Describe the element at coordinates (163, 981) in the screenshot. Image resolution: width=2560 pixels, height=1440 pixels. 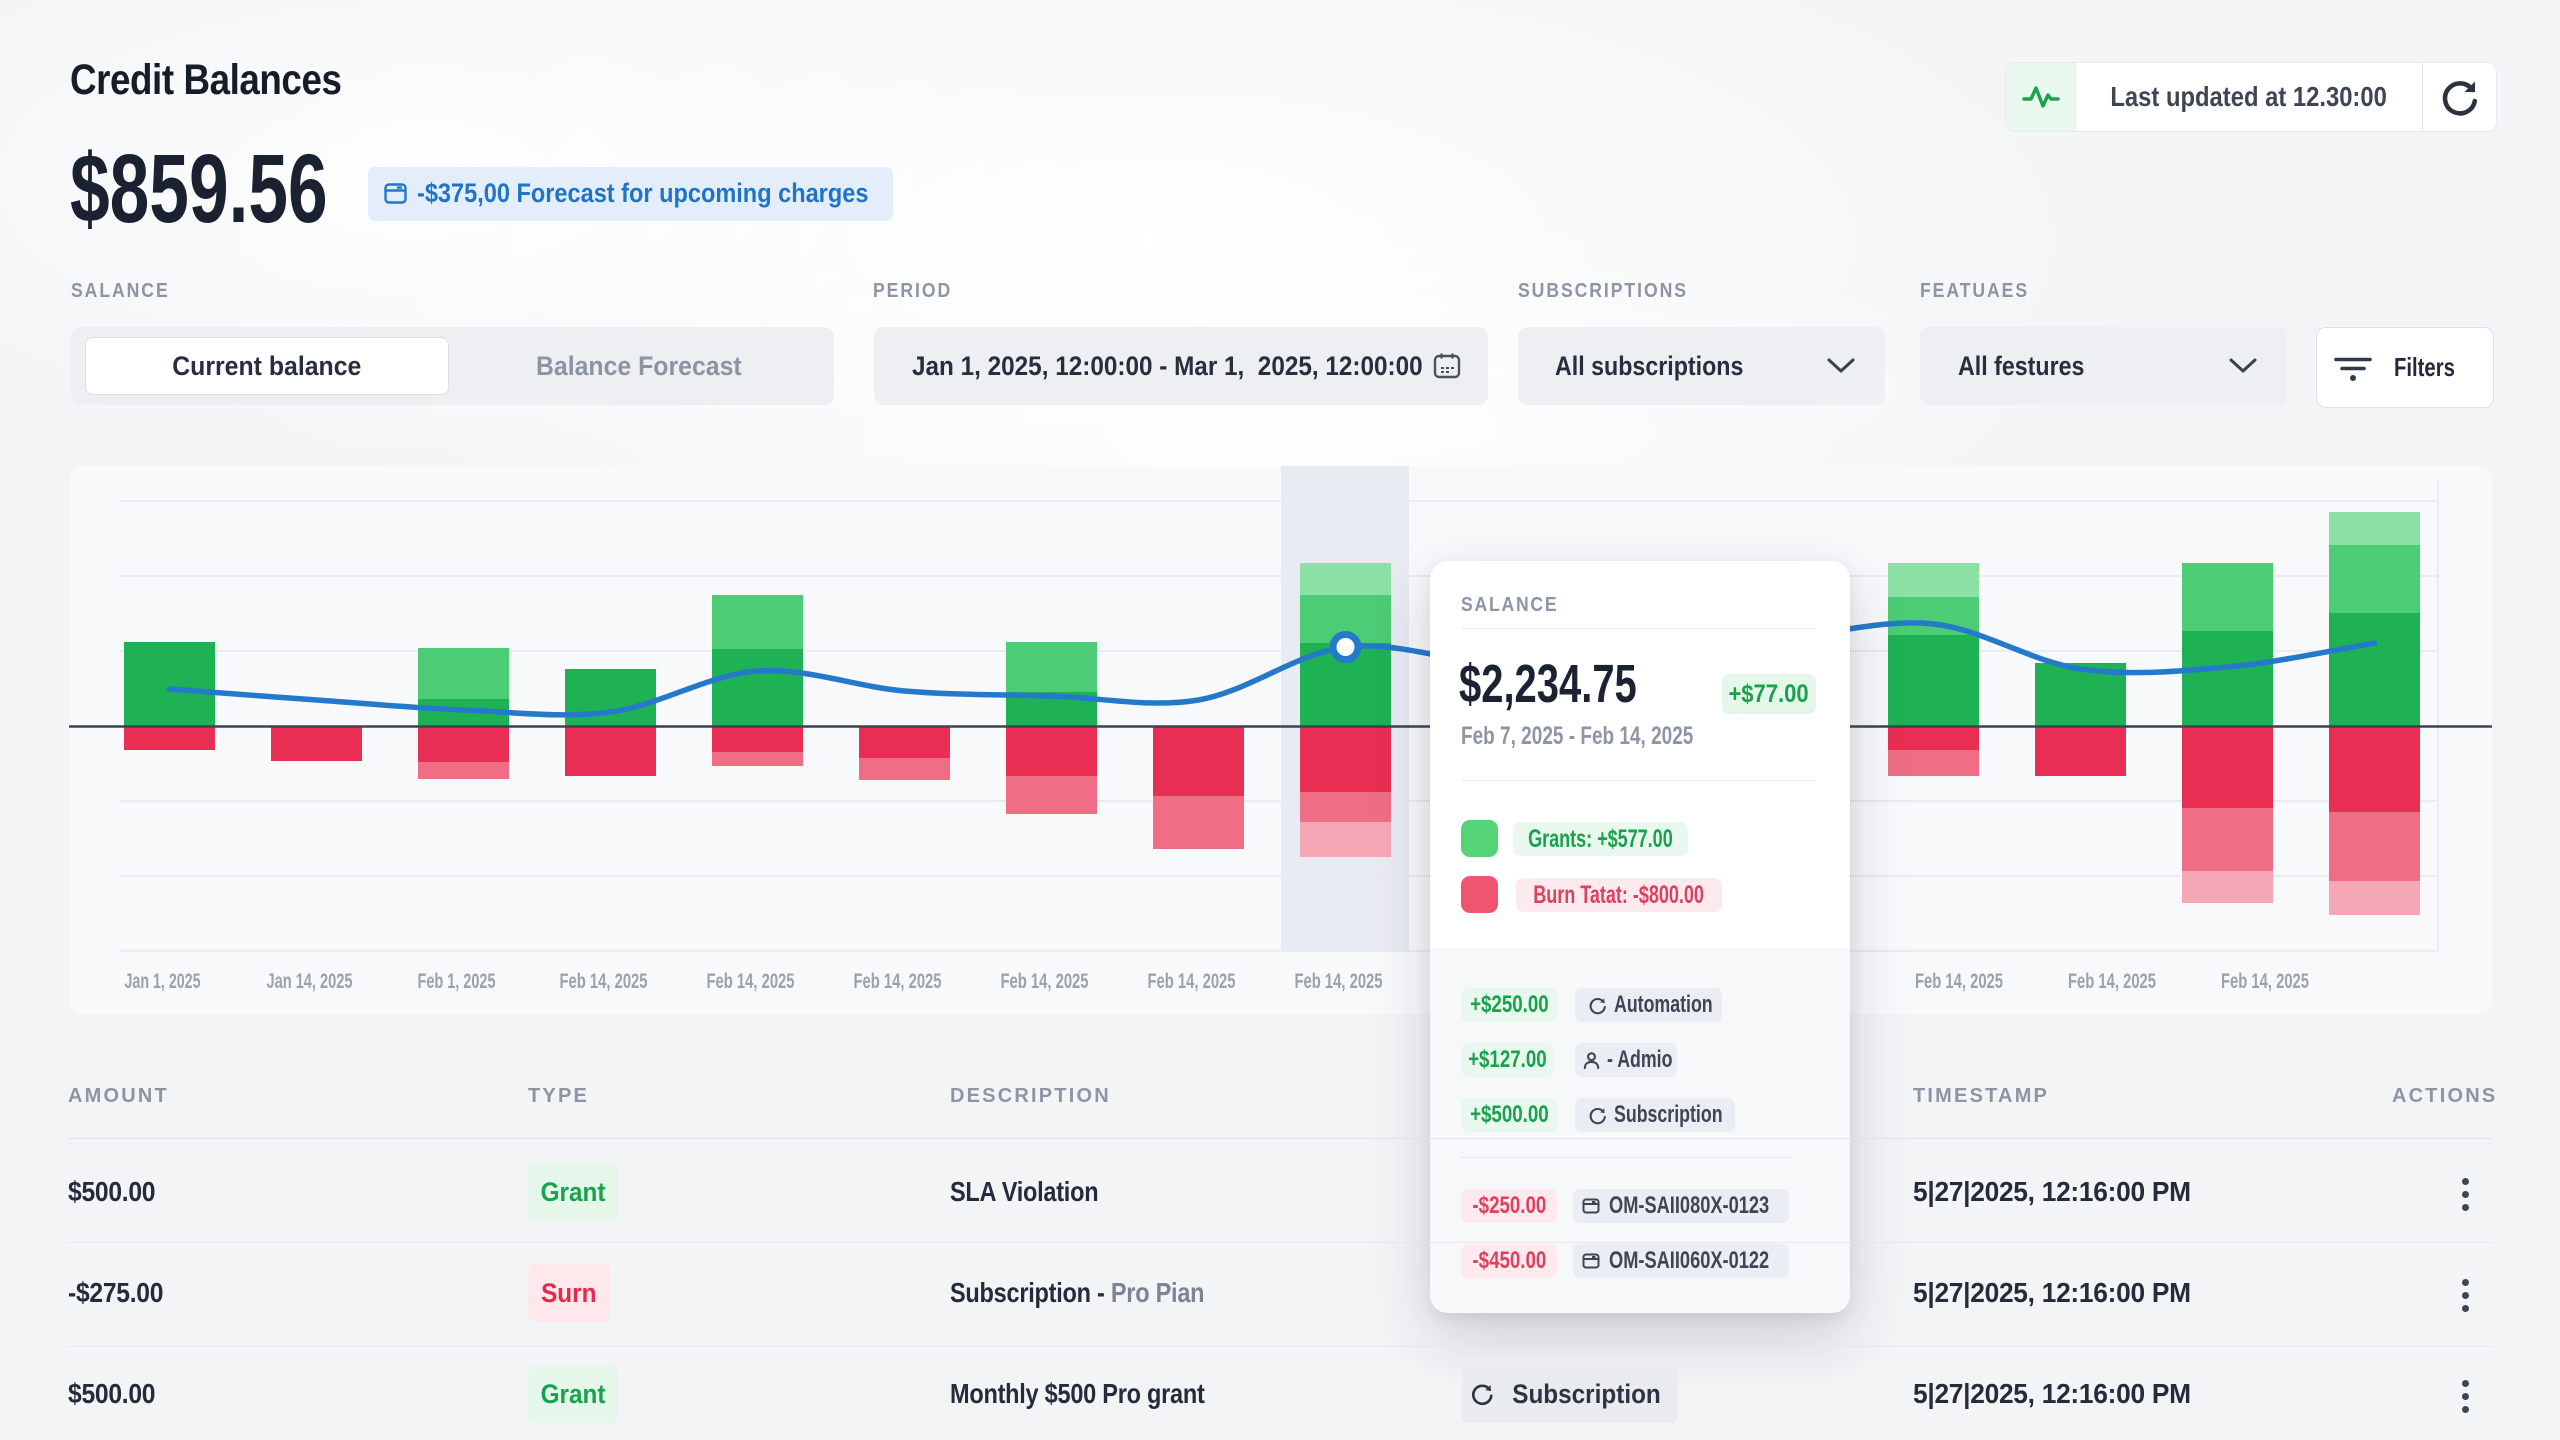
I see `svg-text: Jan 1, 2025` at that location.